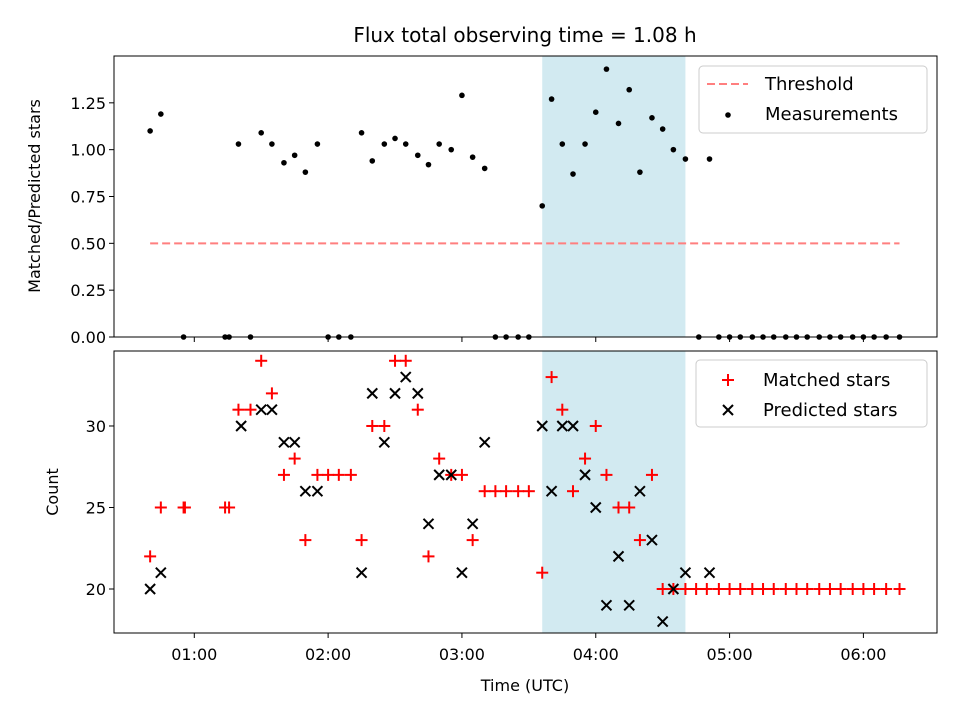 This screenshot has height=720, width=960. What do you see at coordinates (88, 103) in the screenshot?
I see `y-tick-label: 1.25` at bounding box center [88, 103].